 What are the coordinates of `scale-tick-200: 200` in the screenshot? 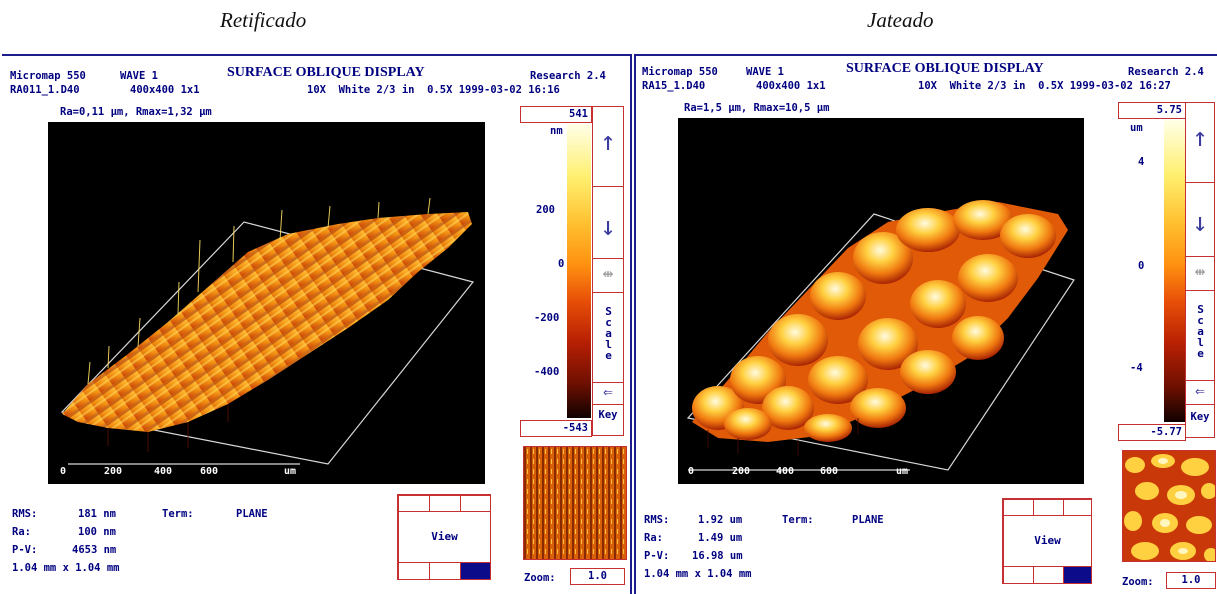 It's located at (545, 210).